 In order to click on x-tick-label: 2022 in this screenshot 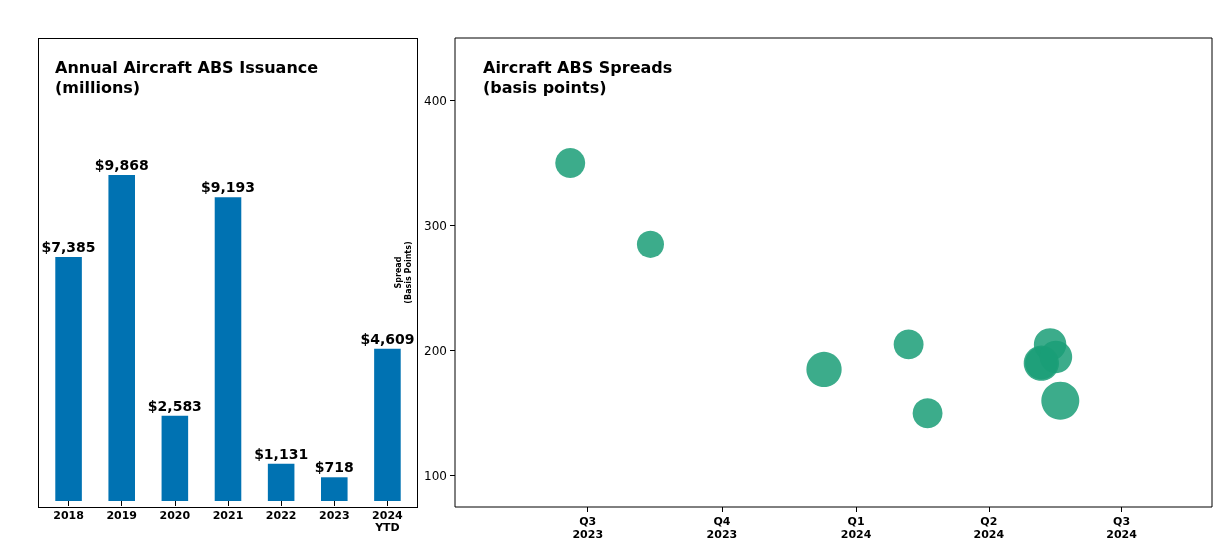, I will do `click(281, 515)`.